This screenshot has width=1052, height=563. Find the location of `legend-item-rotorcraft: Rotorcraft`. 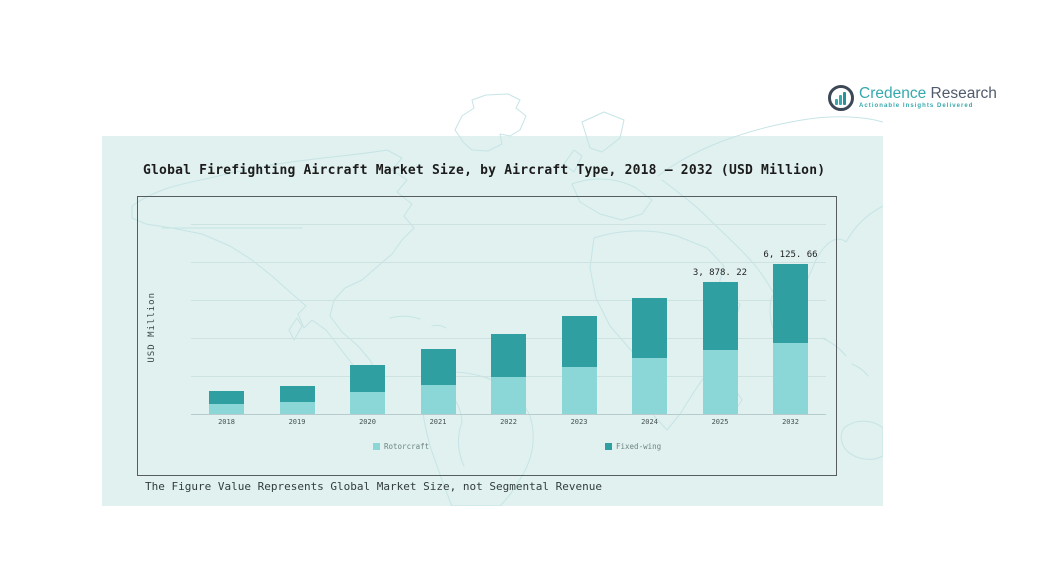

legend-item-rotorcraft: Rotorcraft is located at coordinates (401, 446).